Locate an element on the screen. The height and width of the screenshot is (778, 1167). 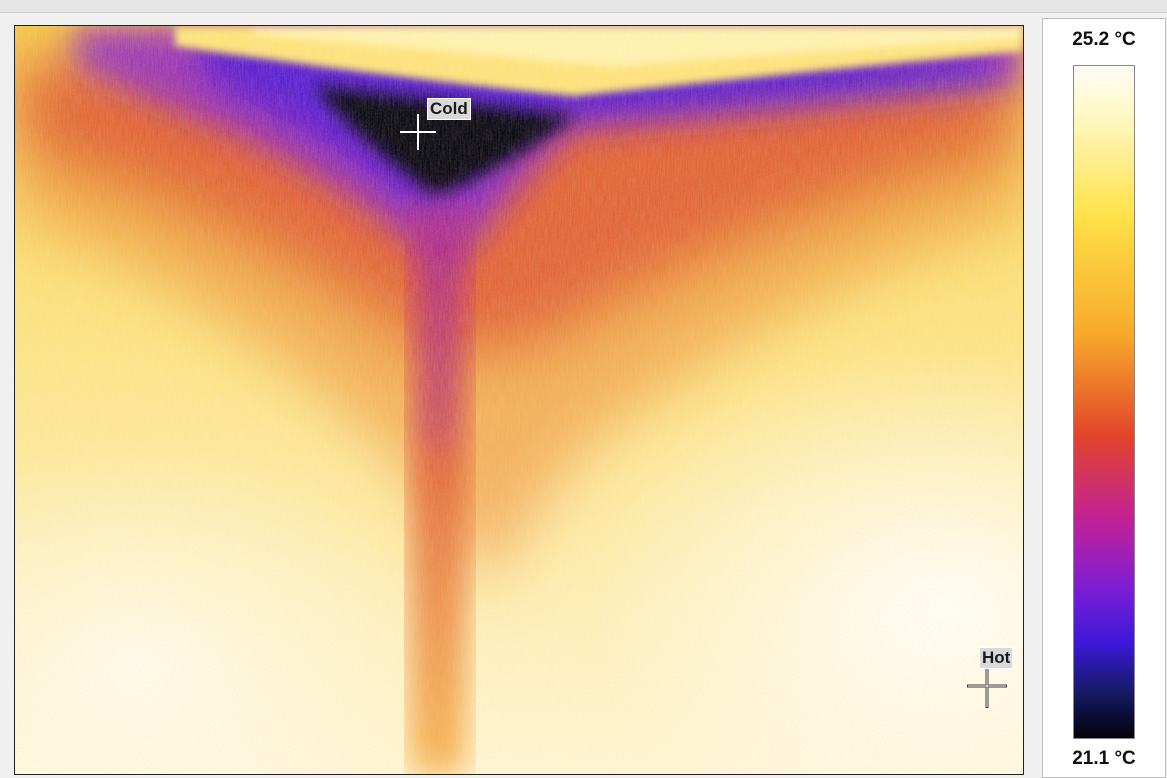
cold-marker-label: Cold is located at coordinates (449, 109).